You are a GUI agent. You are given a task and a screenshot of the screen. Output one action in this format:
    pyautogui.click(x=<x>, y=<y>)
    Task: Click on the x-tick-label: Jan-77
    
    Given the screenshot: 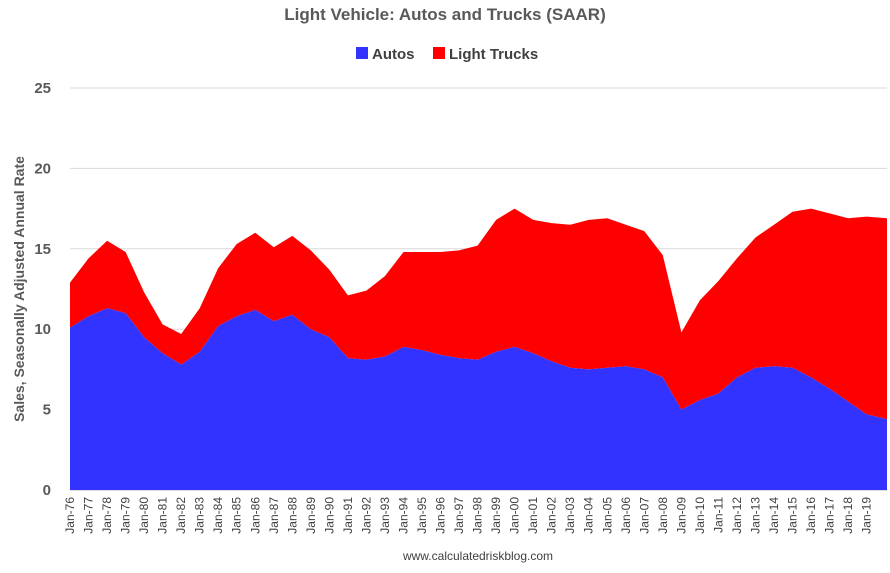 What is the action you would take?
    pyautogui.click(x=89, y=515)
    